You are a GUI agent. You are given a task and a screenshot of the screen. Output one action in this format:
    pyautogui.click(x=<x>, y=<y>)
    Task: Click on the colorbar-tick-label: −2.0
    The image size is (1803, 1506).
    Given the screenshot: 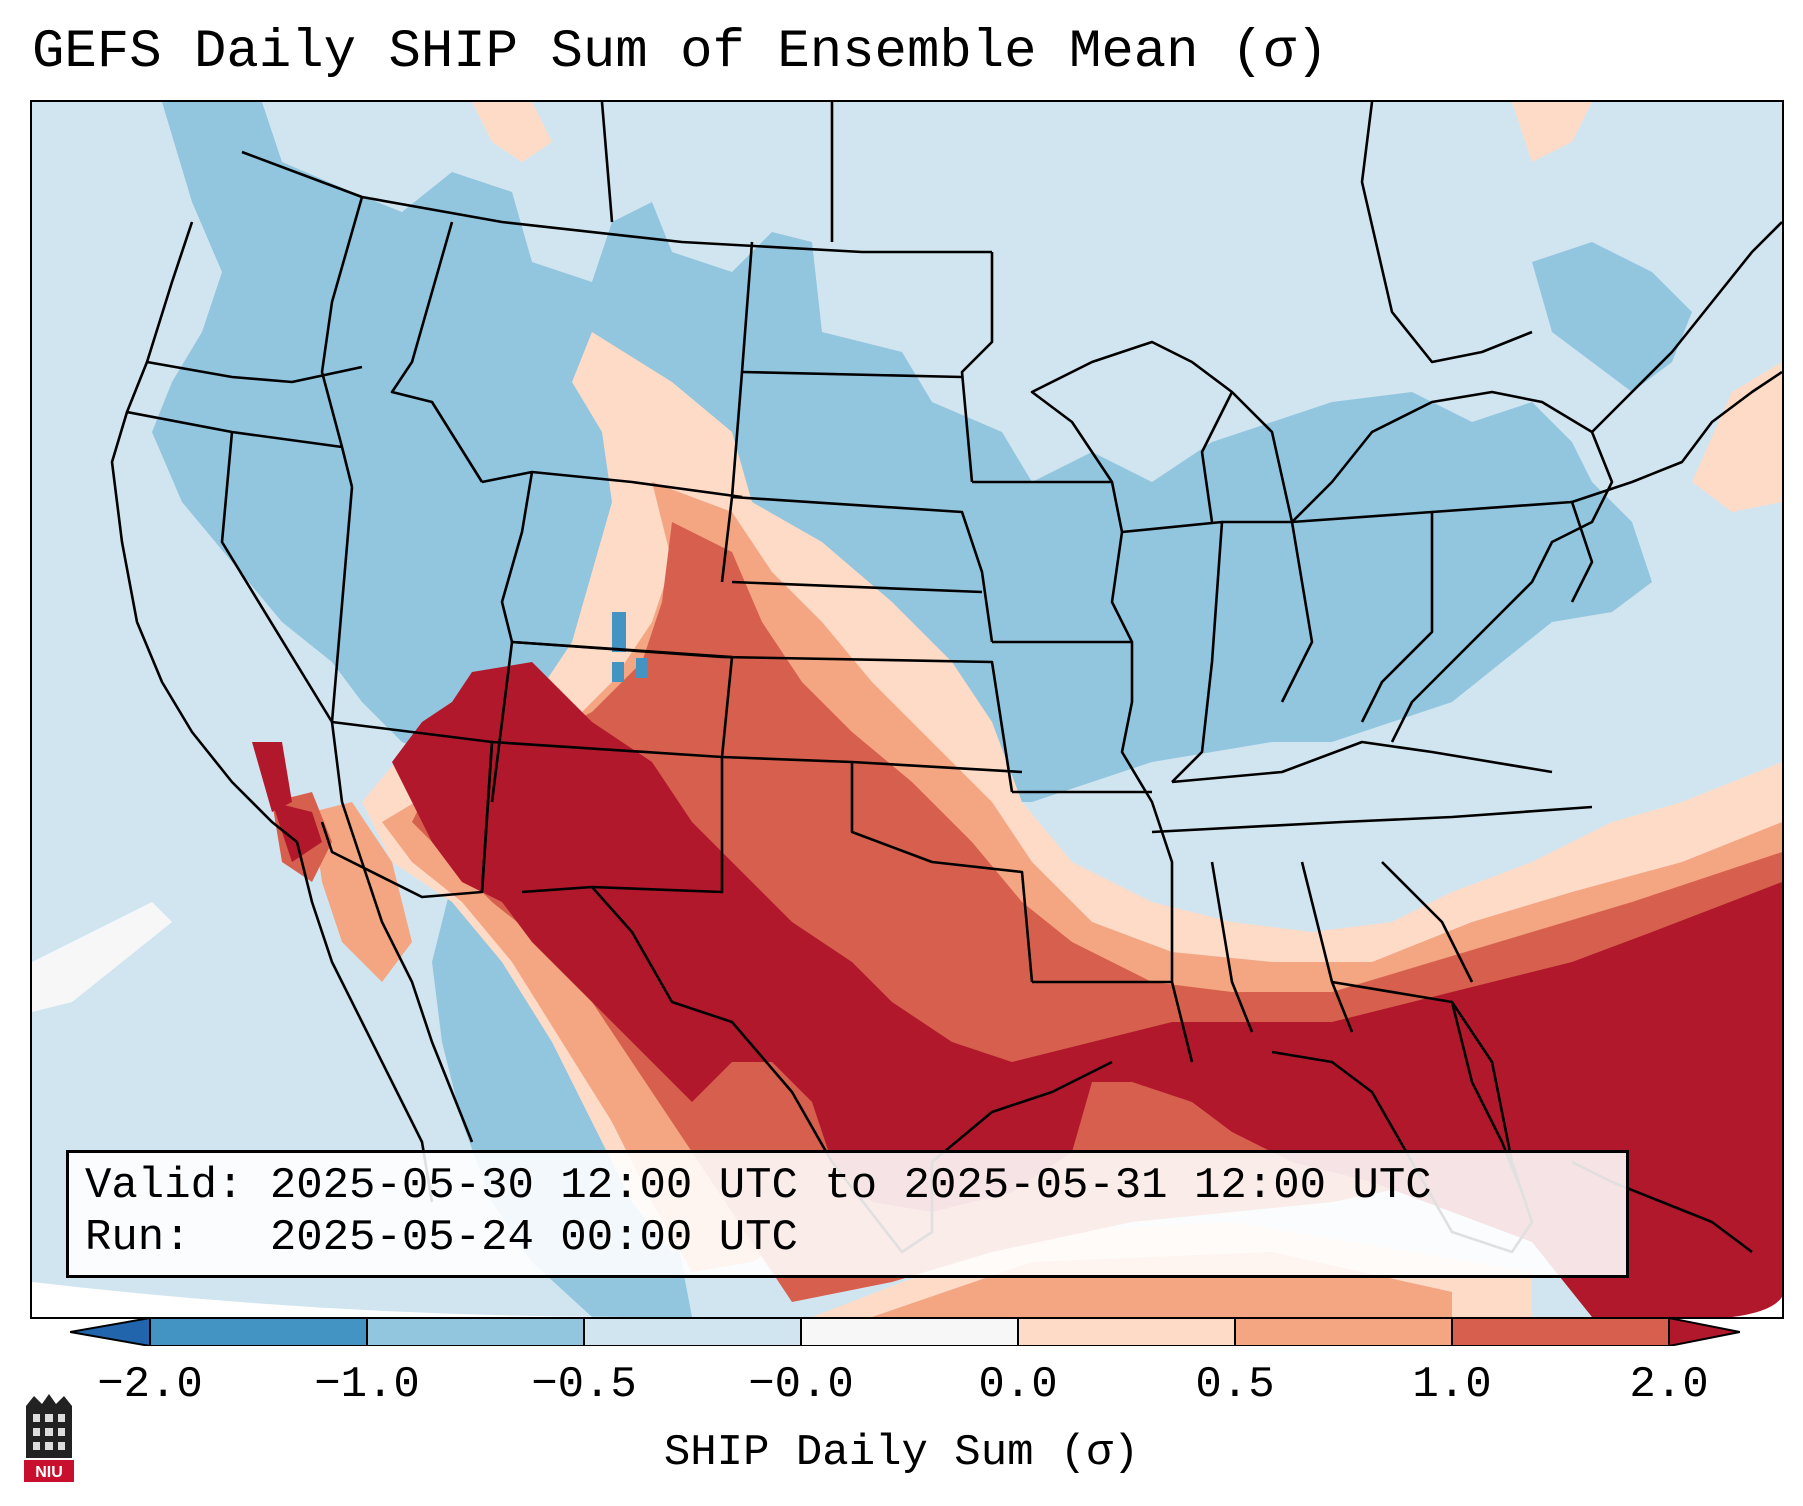 What is the action you would take?
    pyautogui.click(x=150, y=1385)
    